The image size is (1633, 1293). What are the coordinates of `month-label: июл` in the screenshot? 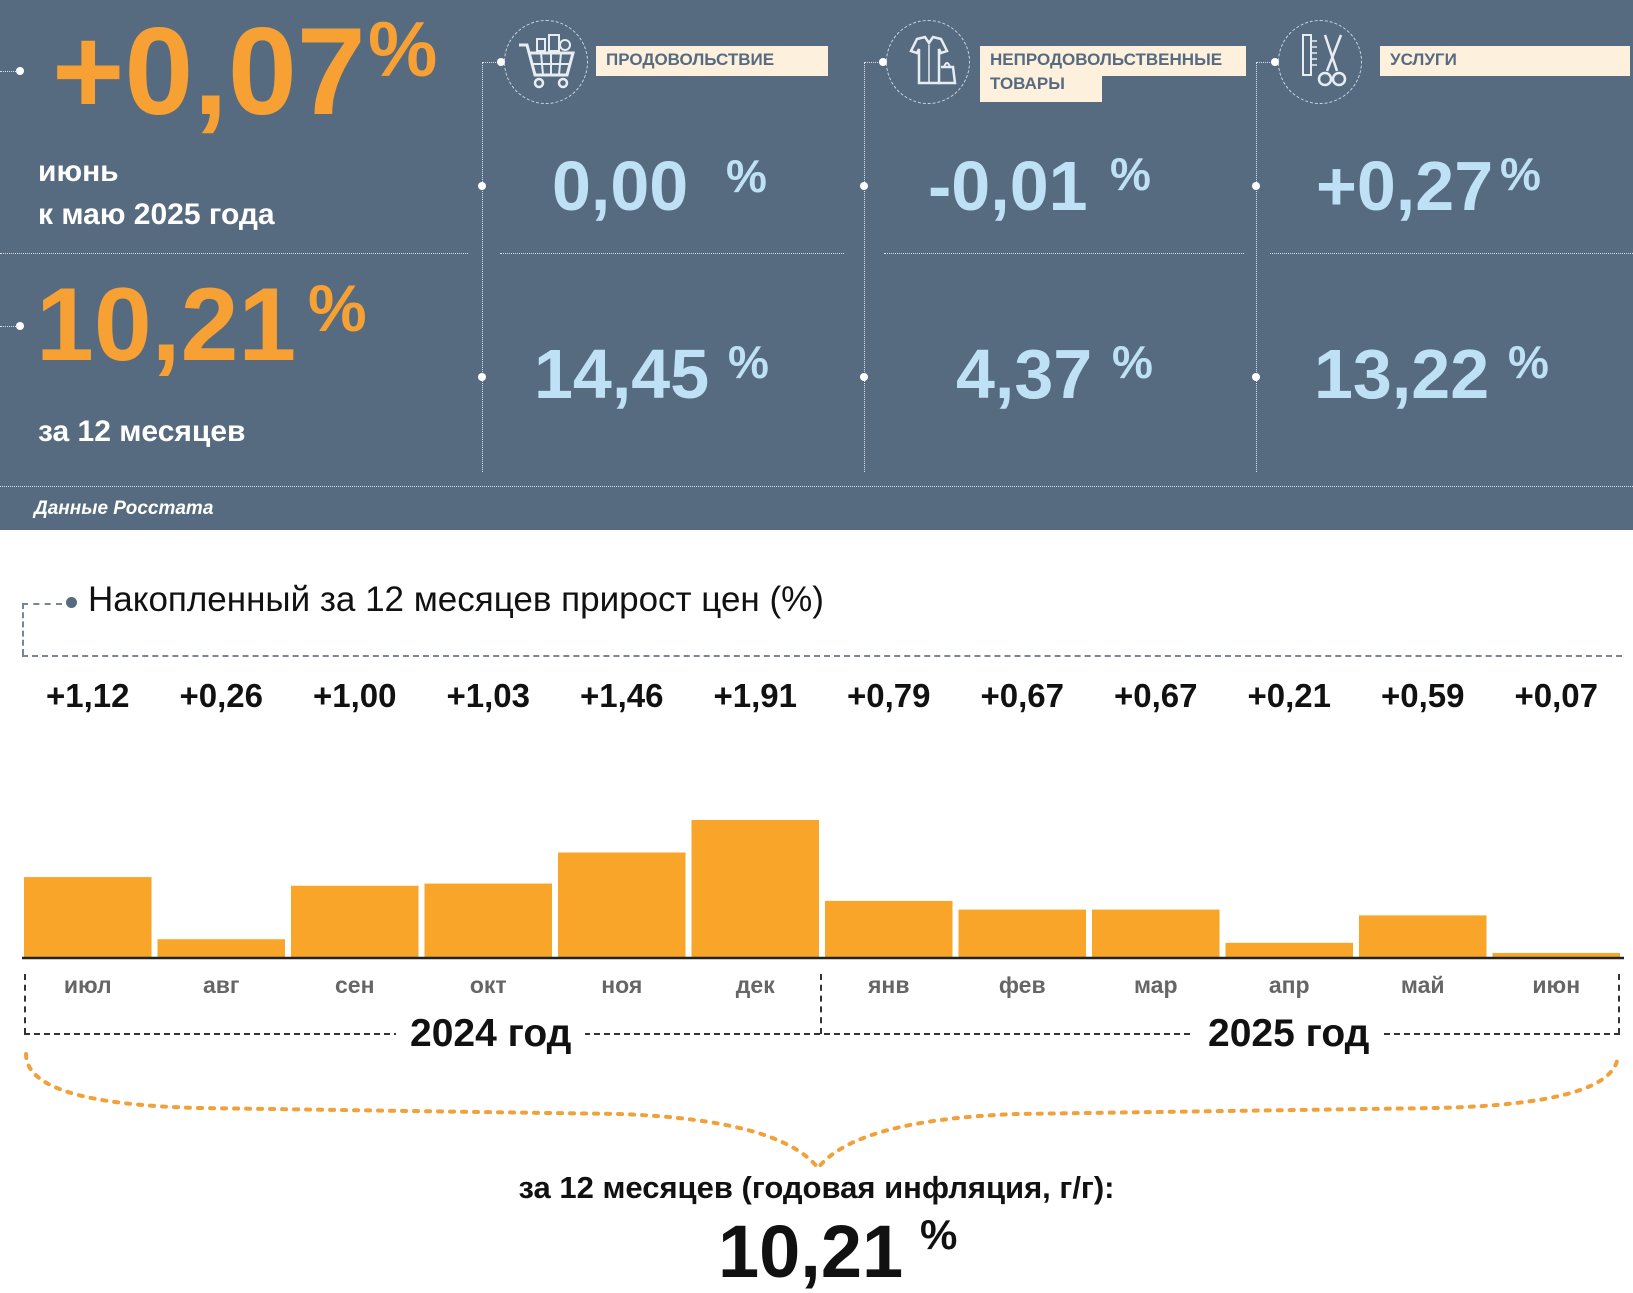 It's located at (87, 985).